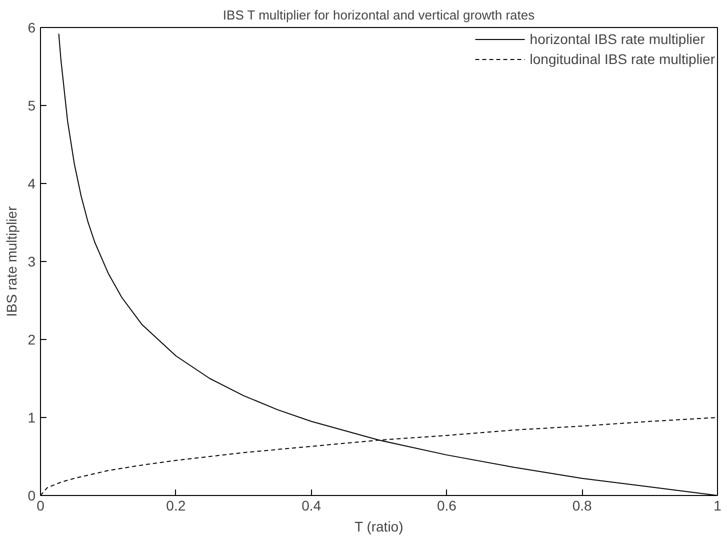 The width and height of the screenshot is (727, 537). What do you see at coordinates (32, 28) in the screenshot?
I see `y-tick-label: 6` at bounding box center [32, 28].